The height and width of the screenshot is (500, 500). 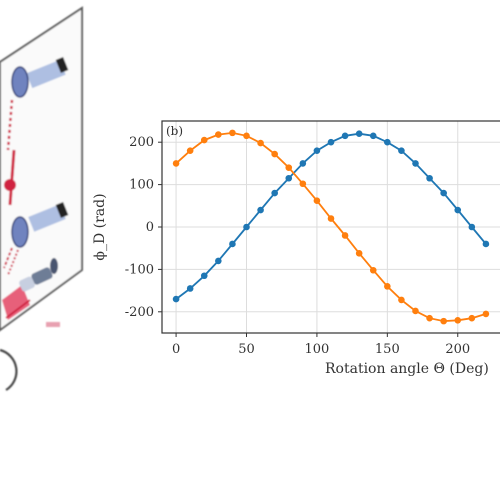 I want to click on x-tick-label: 150, so click(x=387, y=349).